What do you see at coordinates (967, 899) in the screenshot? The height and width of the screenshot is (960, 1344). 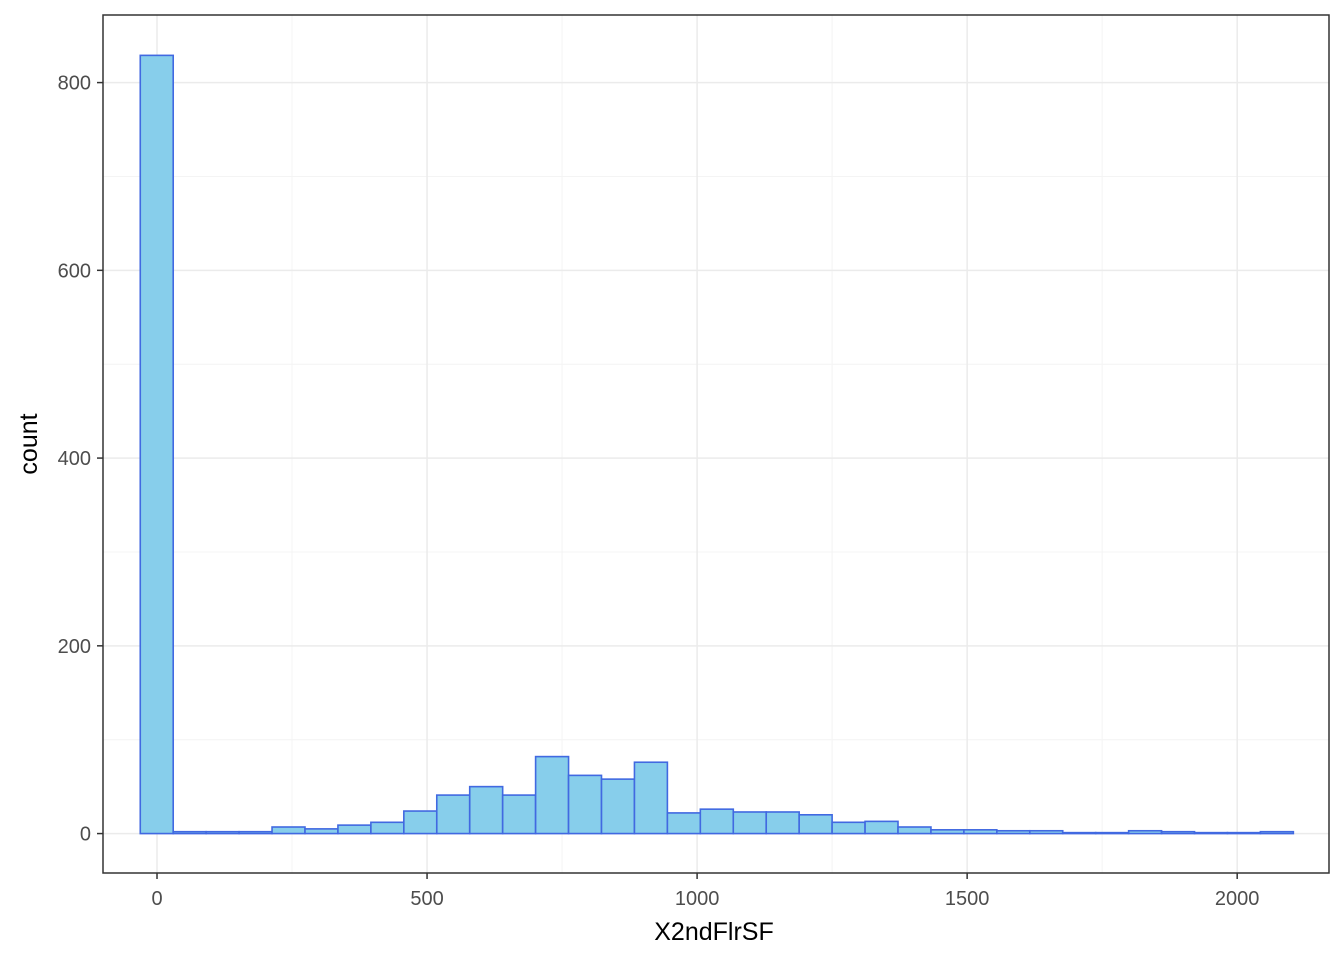 I see `x-tick-label: 1500` at bounding box center [967, 899].